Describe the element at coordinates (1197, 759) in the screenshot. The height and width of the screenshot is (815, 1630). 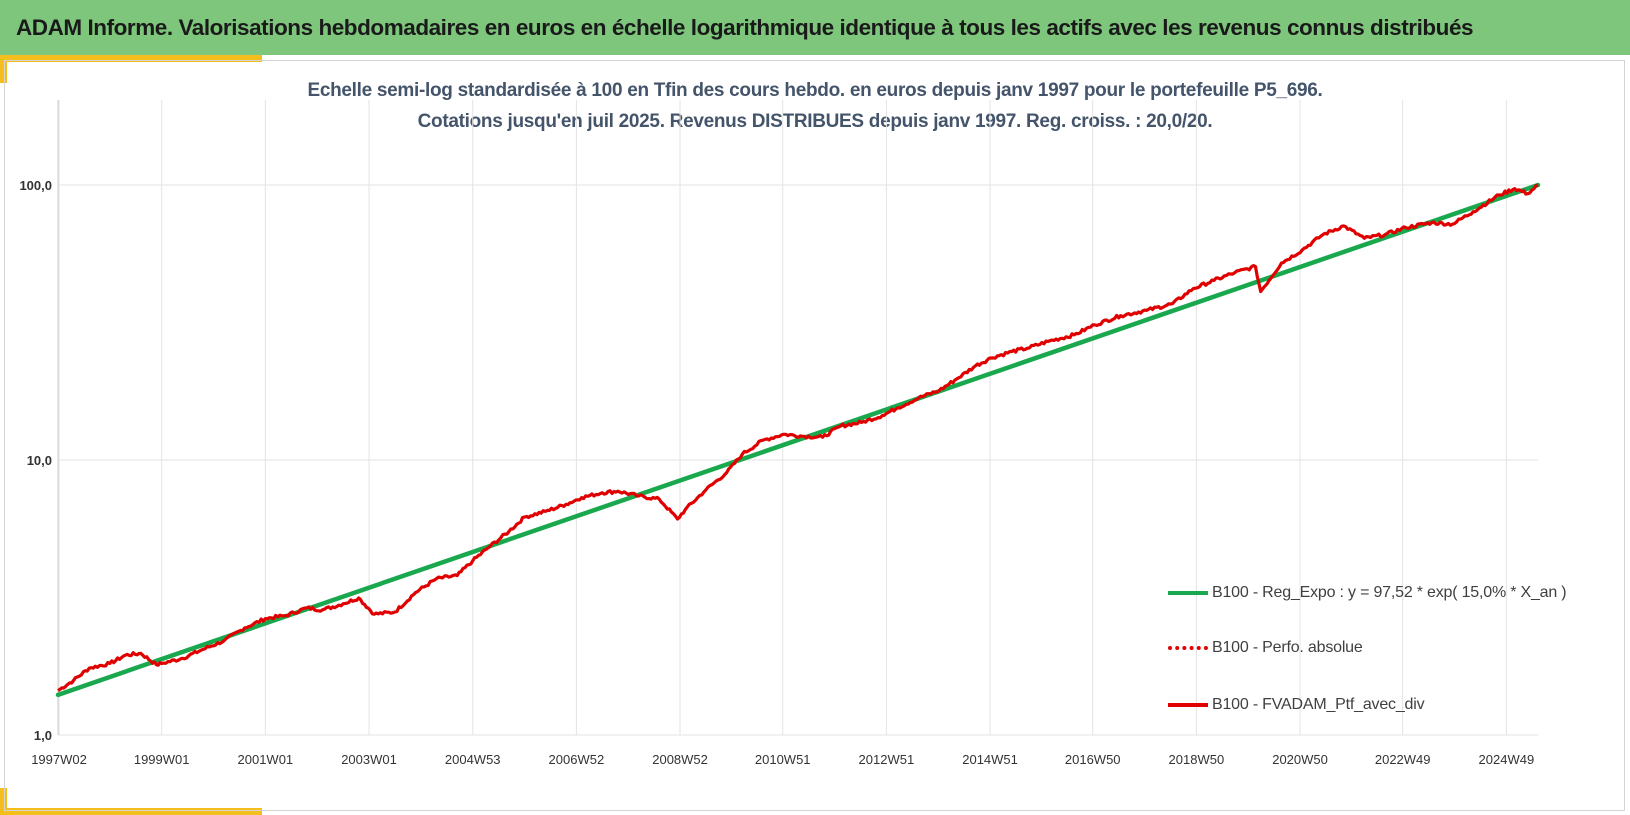
I see `x-tick-label: 2018W50` at that location.